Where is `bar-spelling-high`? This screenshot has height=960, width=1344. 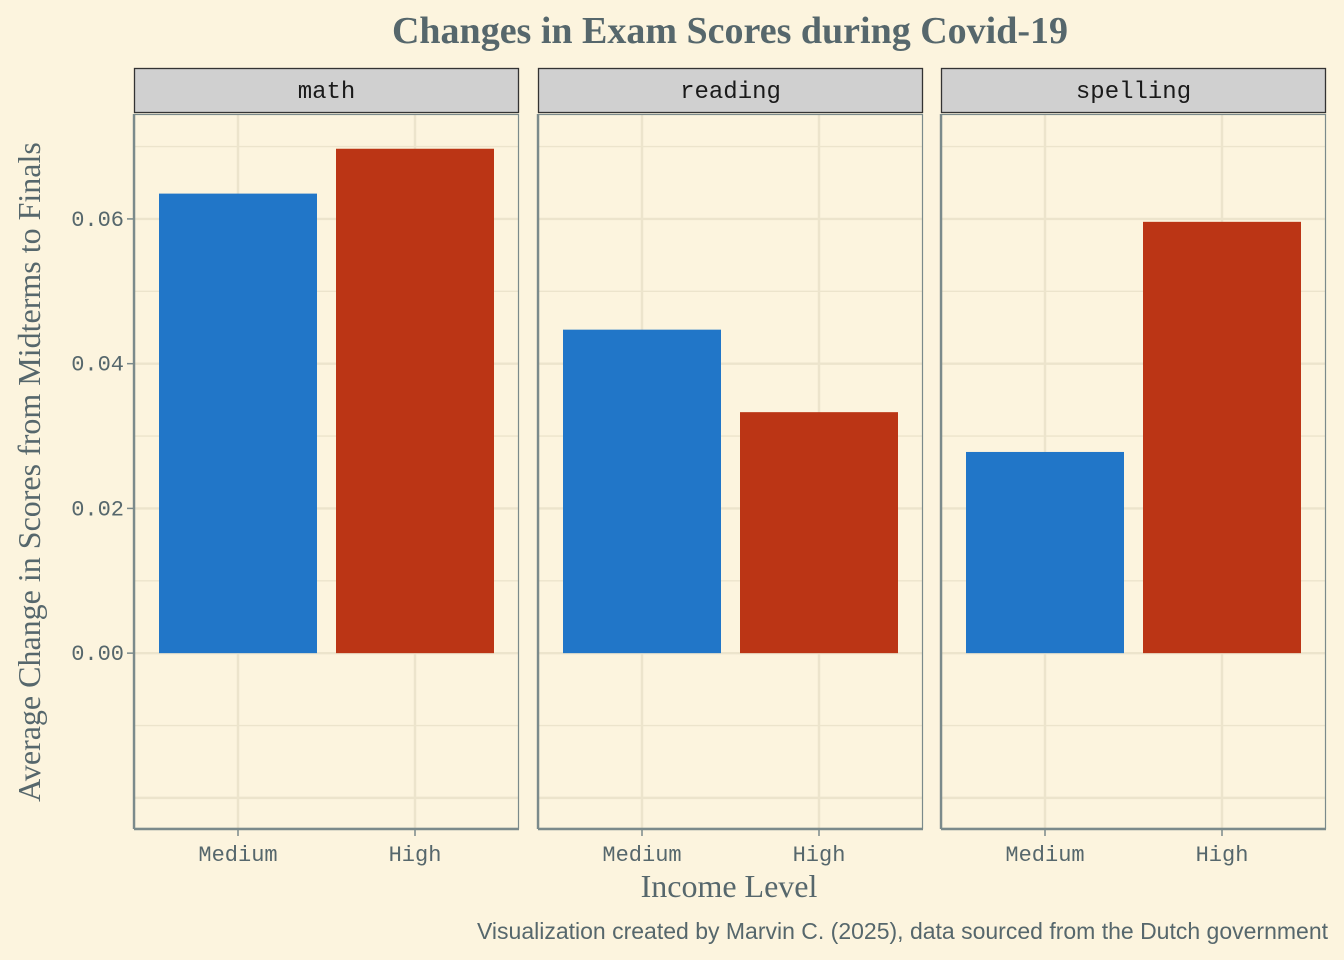 bar-spelling-high is located at coordinates (1222, 437).